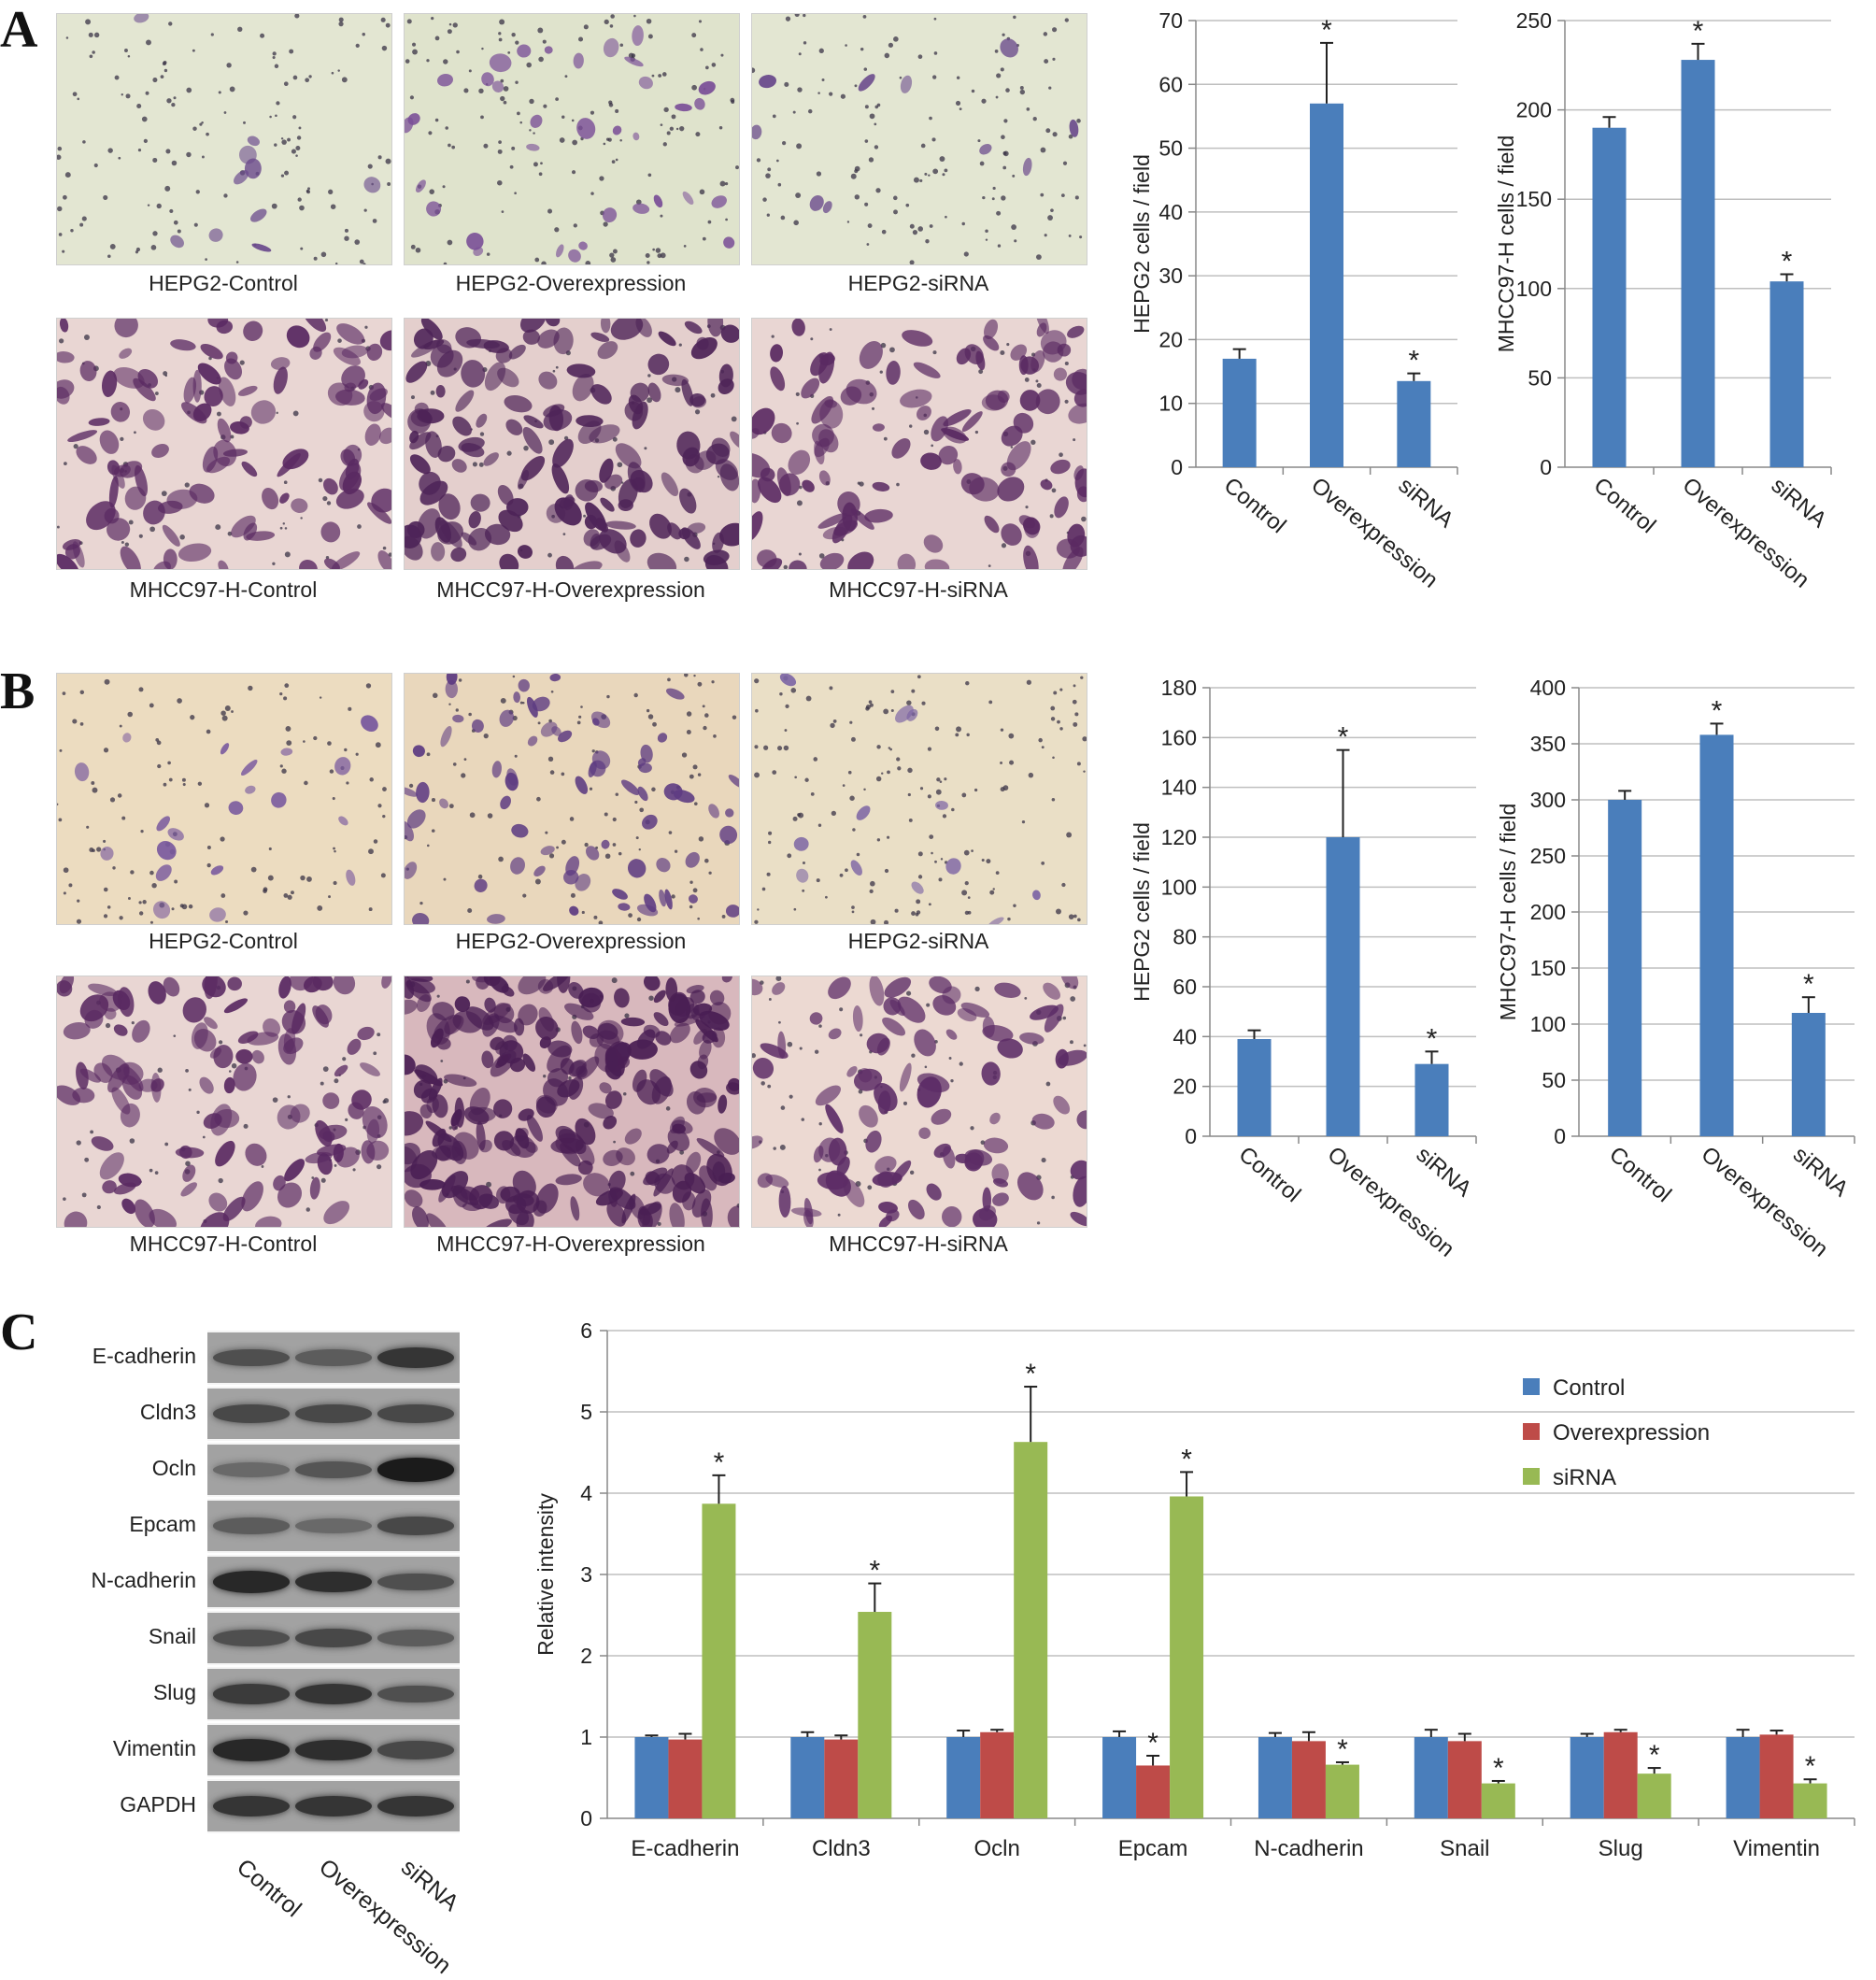  Describe the element at coordinates (572, 139) in the screenshot. I see `micrograph-a-hepg2-overexpression` at that location.